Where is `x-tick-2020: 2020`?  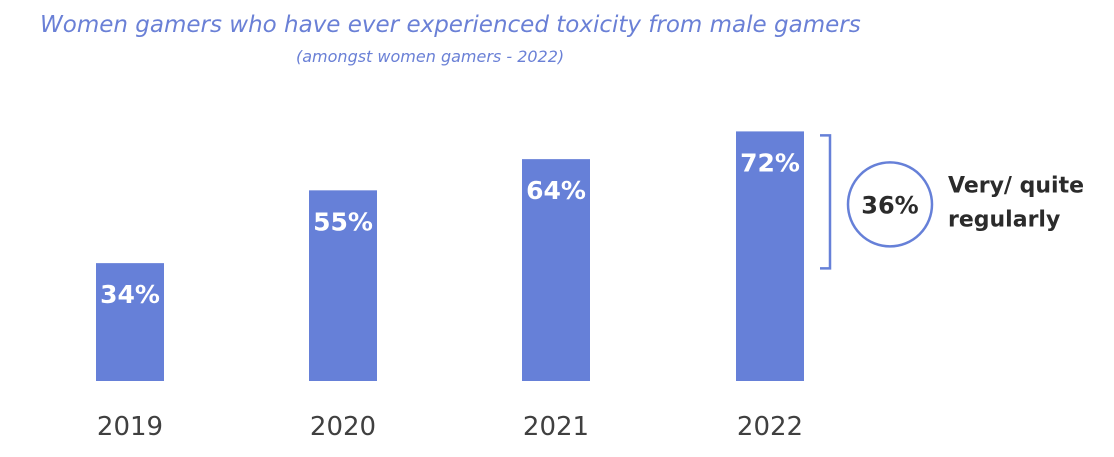 x-tick-2020: 2020 is located at coordinates (343, 427).